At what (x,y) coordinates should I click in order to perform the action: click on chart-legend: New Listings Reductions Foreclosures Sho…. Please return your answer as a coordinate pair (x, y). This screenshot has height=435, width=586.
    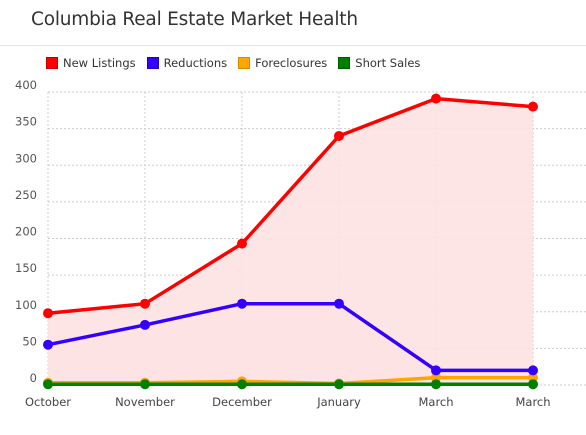
    Looking at the image, I should click on (238, 63).